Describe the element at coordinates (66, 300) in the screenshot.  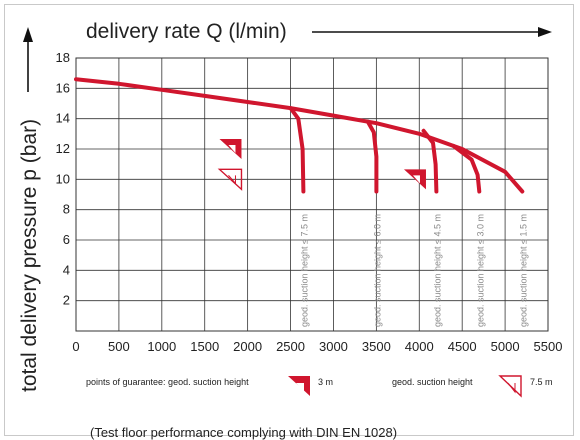
I see `y-tick-label: 2` at that location.